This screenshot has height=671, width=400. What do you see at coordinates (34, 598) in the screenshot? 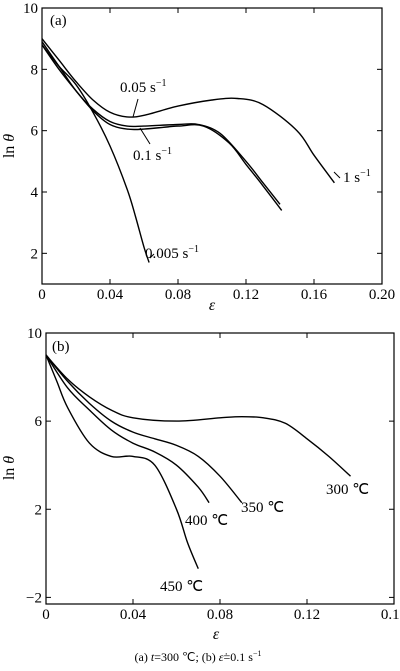
I see `y-tick-label: −2` at bounding box center [34, 598].